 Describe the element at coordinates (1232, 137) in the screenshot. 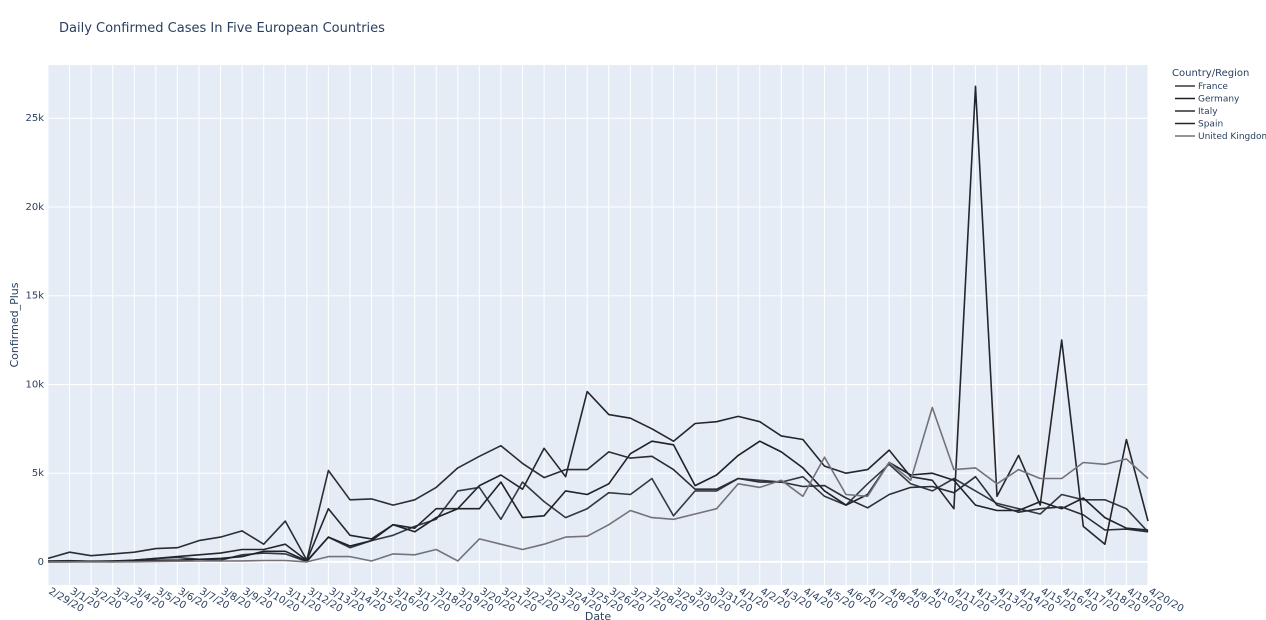

I see `legend-label-united-kingdom: United Kingdom` at that location.